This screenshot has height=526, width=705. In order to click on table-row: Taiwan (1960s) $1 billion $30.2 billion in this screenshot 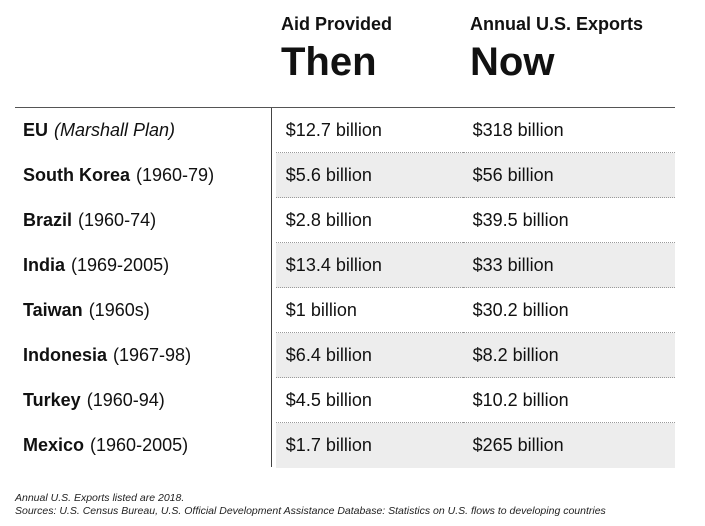, I will do `click(345, 310)`.